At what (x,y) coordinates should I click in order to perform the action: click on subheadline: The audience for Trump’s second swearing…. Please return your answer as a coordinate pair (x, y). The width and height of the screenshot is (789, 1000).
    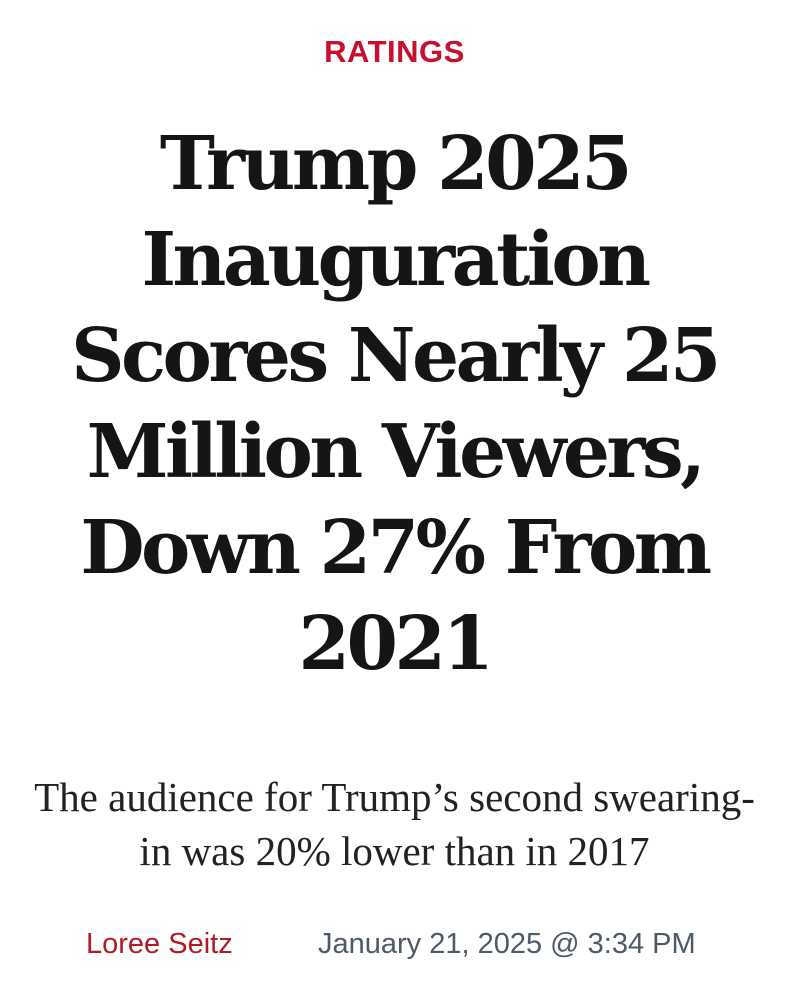
    Looking at the image, I should click on (394, 824).